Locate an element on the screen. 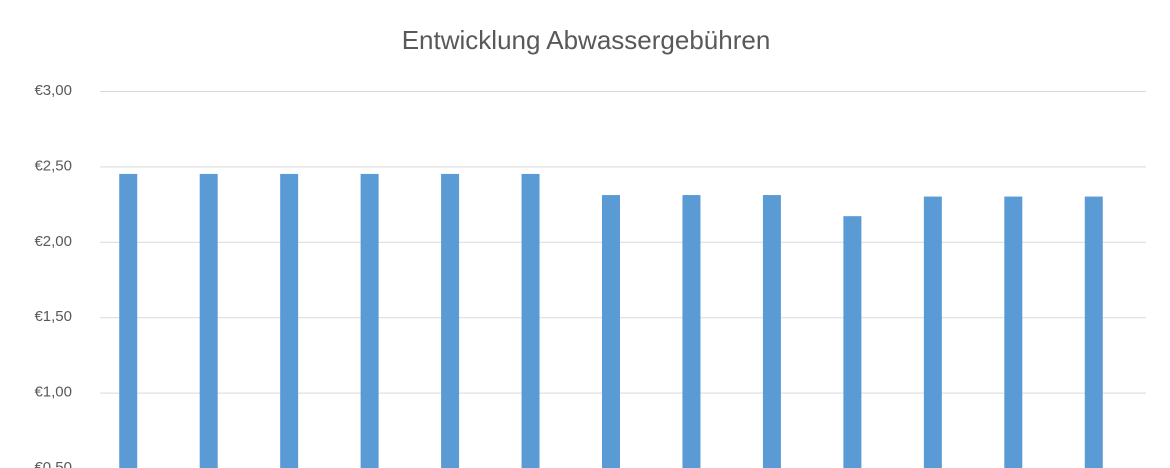  y-tick-label: €3,00 is located at coordinates (53, 90).